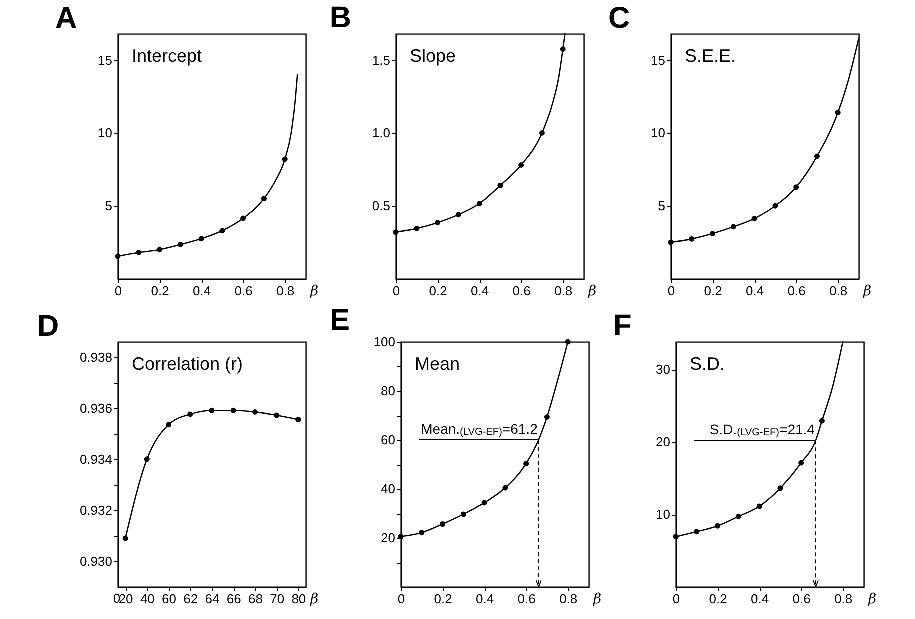  Describe the element at coordinates (96, 459) in the screenshot. I see `y-tick-label: 0.934` at that location.